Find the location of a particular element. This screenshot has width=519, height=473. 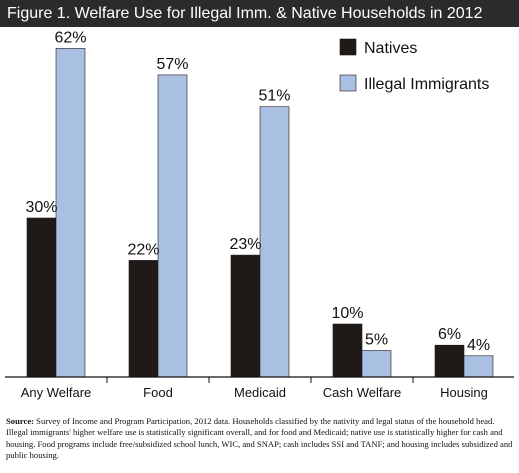

value-label-natives-housing: 6% is located at coordinates (449, 334).